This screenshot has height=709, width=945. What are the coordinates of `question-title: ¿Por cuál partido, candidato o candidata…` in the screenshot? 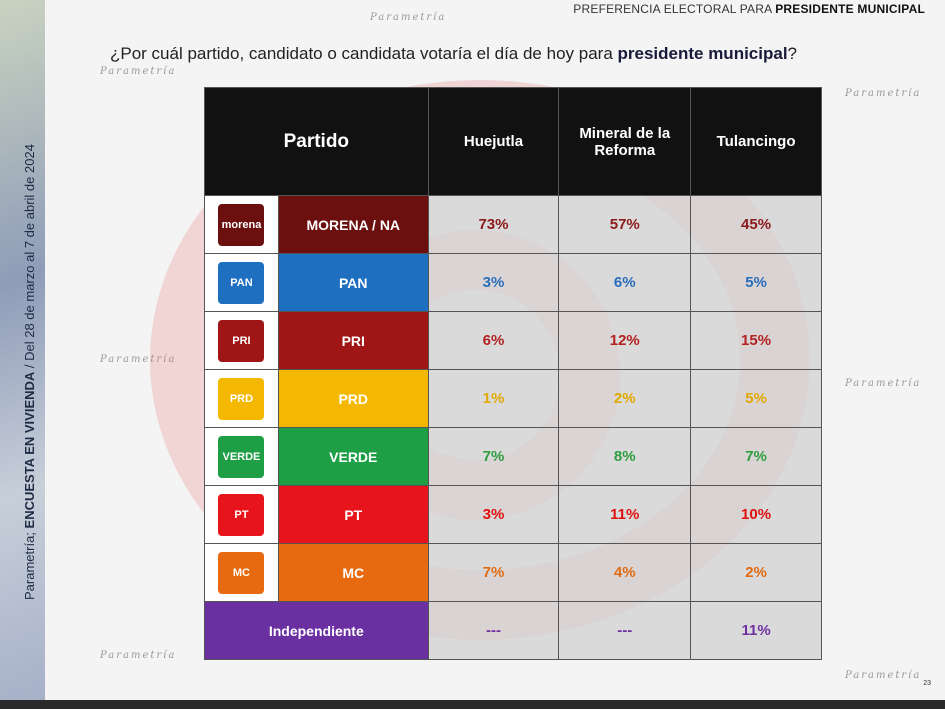 It's located at (454, 53).